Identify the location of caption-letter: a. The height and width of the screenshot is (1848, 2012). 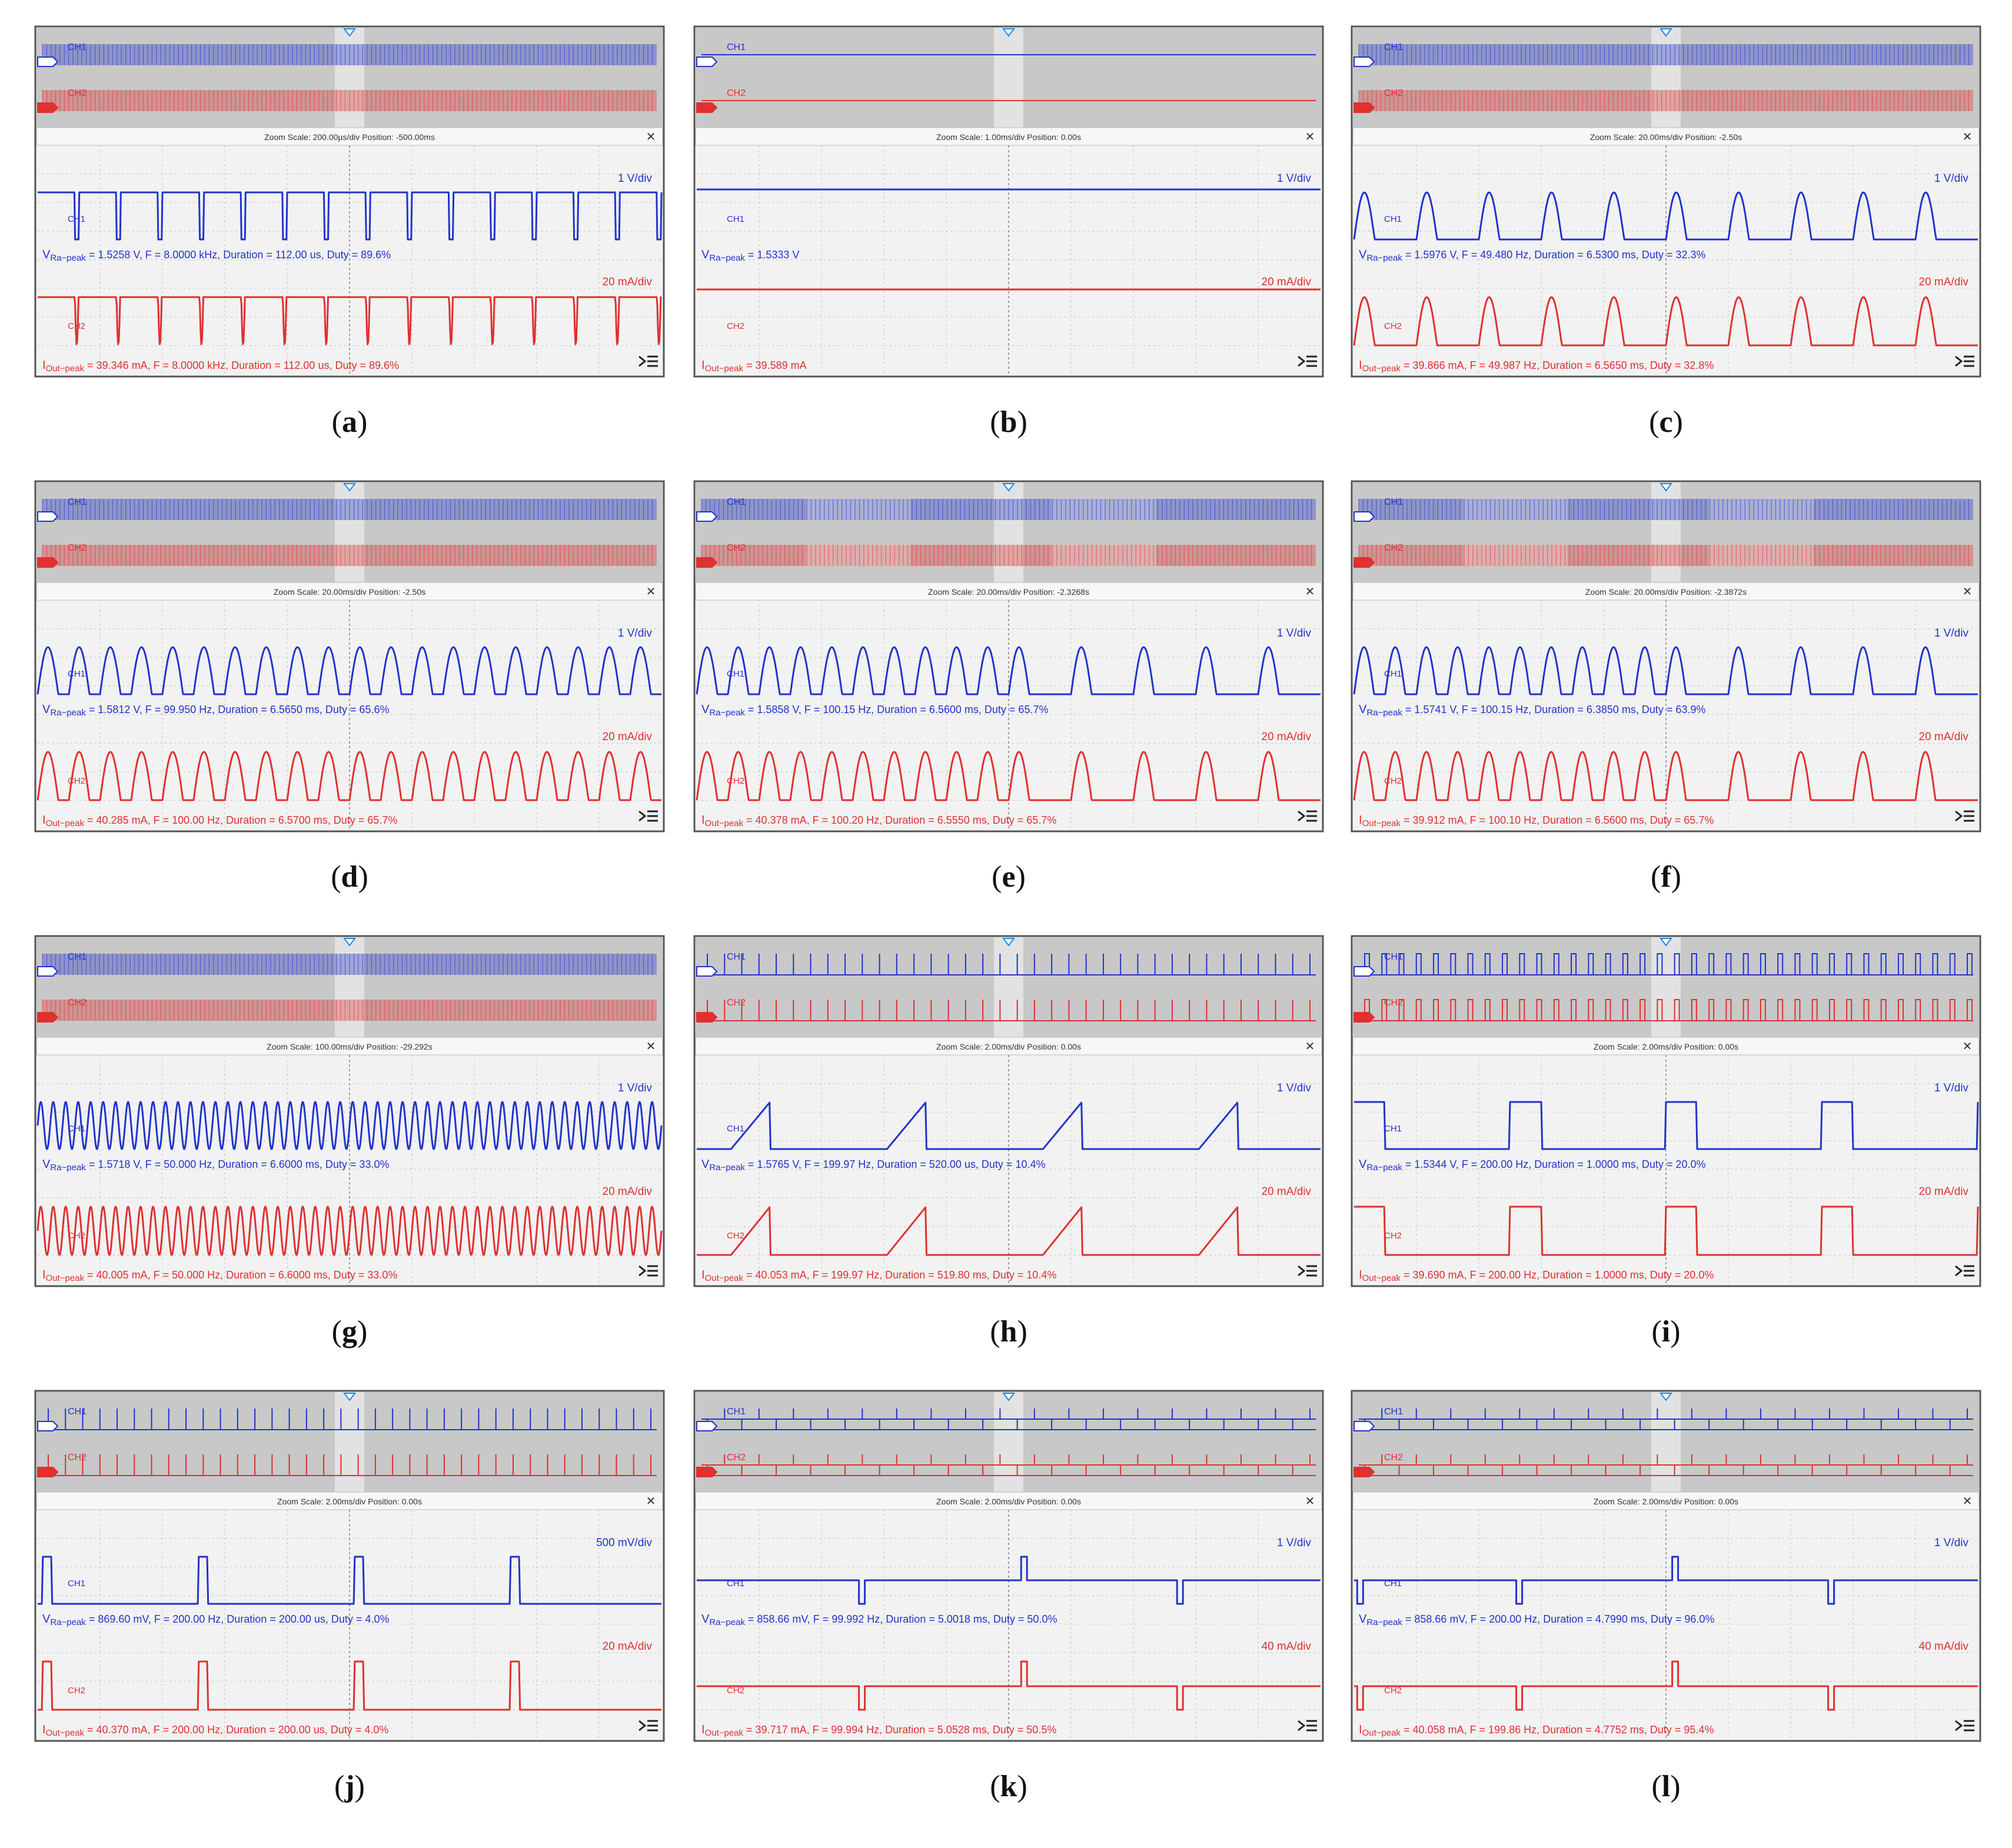
(349, 422).